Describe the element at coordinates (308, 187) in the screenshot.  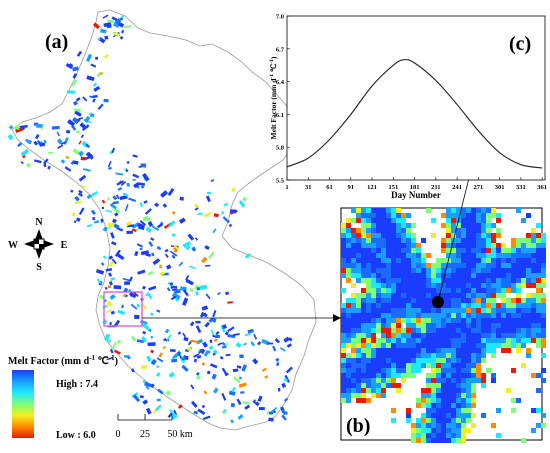
I see `x-tick-label: 31` at that location.